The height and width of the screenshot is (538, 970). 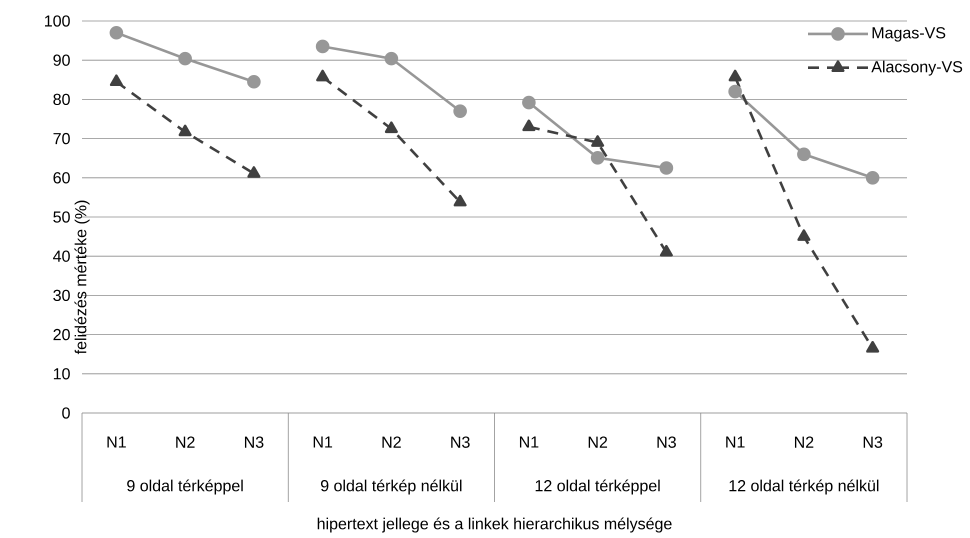 What do you see at coordinates (62, 138) in the screenshot?
I see `y-tick-label: 70` at bounding box center [62, 138].